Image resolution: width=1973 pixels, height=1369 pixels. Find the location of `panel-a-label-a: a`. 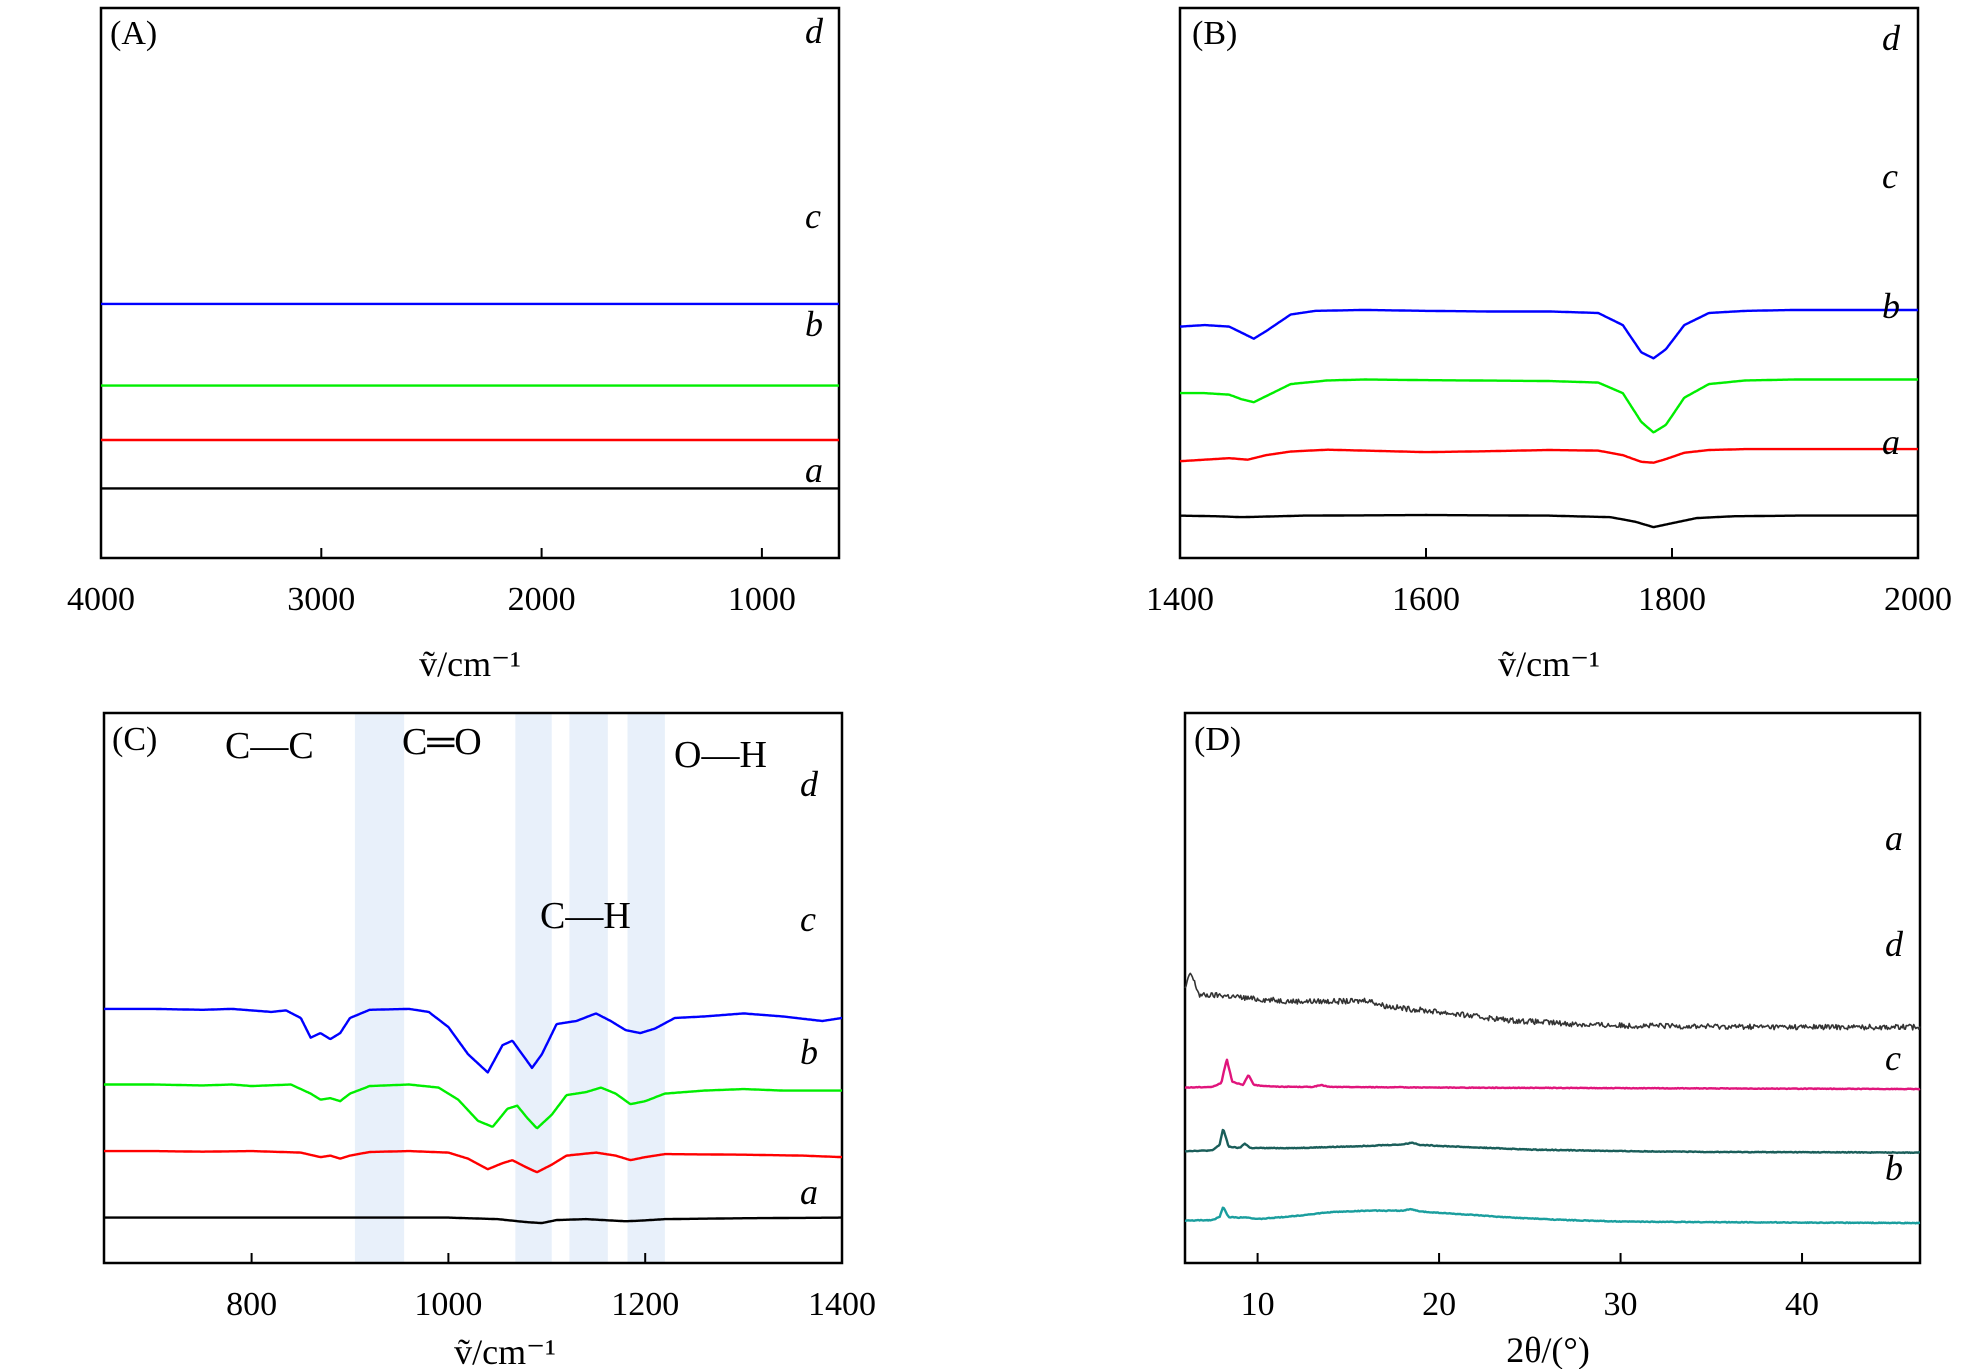

panel-a-label-a: a is located at coordinates (814, 470).